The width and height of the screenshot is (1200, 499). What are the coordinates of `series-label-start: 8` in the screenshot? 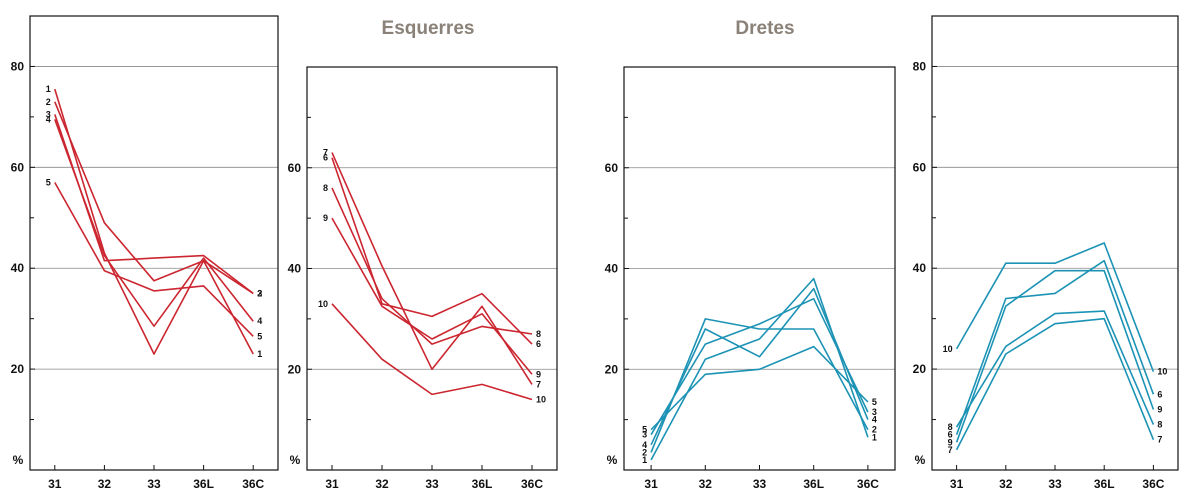 It's located at (325, 188).